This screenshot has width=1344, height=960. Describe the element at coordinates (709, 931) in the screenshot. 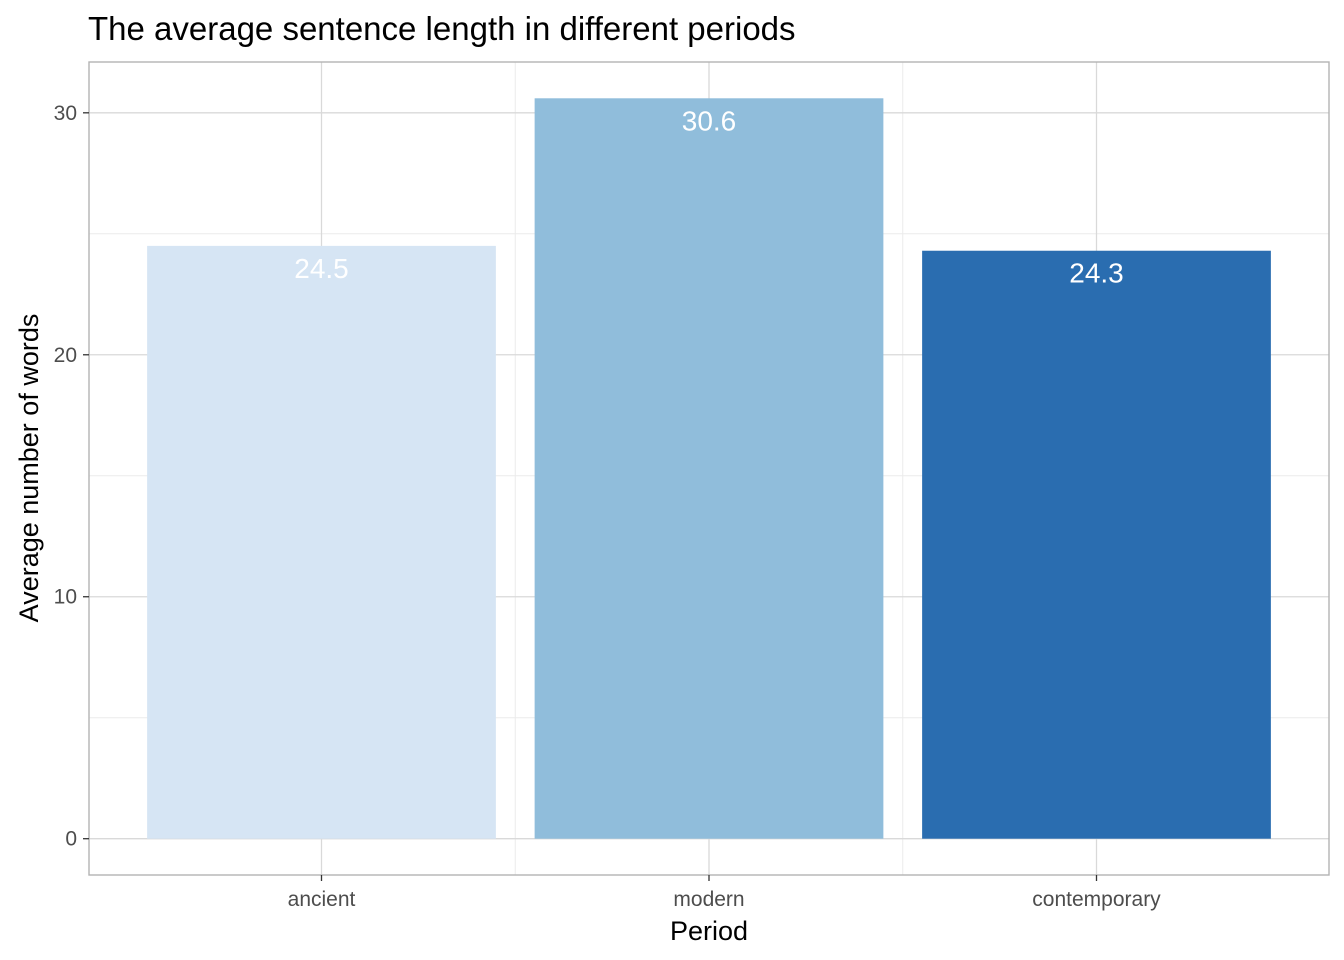

I see `x-axis-title: Period` at that location.